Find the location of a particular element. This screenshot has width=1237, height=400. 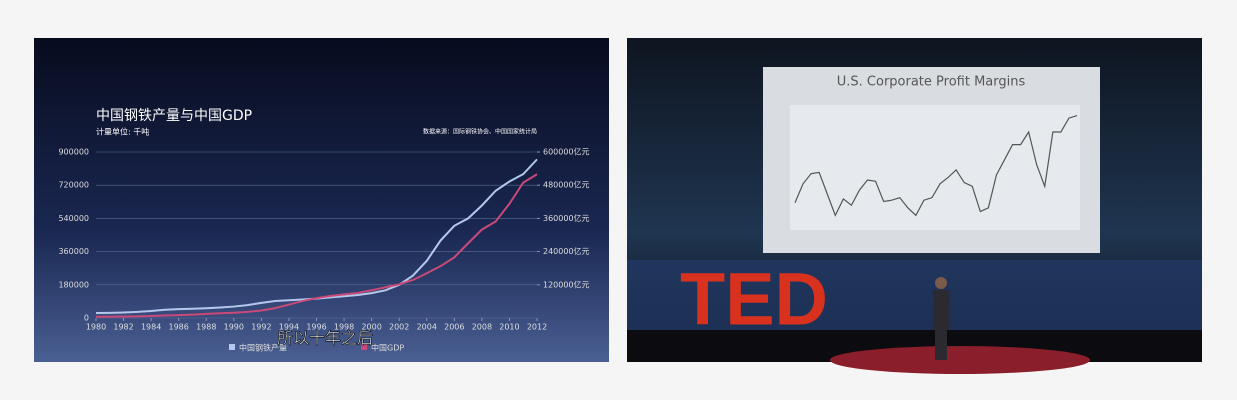

y-tick-label: 180000 is located at coordinates (73, 284).